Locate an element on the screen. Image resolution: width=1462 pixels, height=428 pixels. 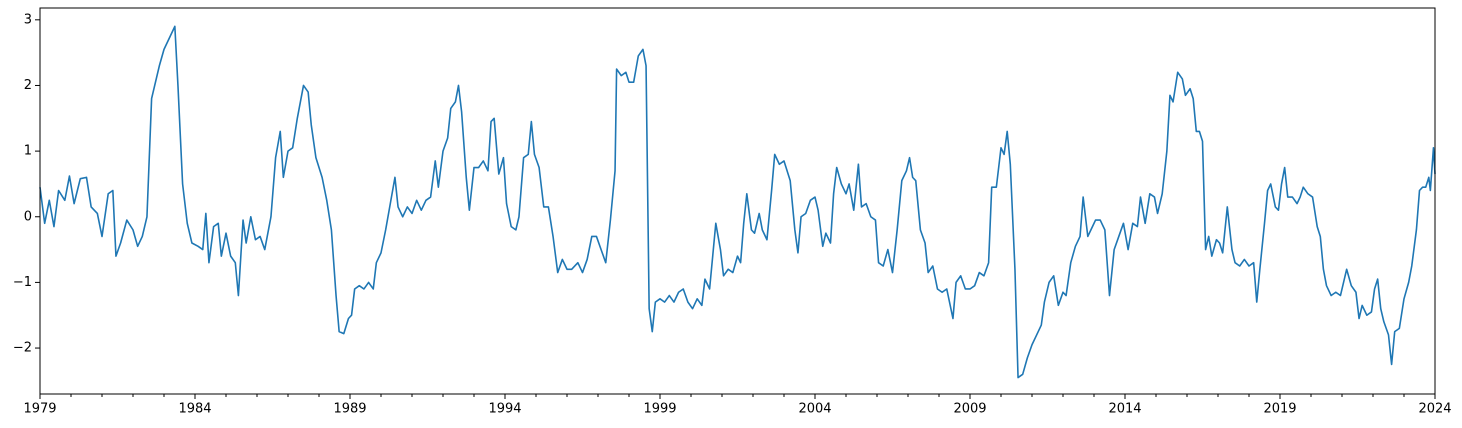
x-tick-label: 2019 is located at coordinates (1279, 409).